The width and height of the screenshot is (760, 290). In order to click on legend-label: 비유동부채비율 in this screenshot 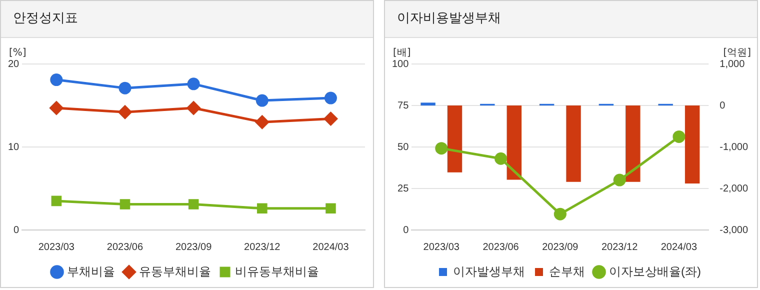, I will do `click(277, 271)`.